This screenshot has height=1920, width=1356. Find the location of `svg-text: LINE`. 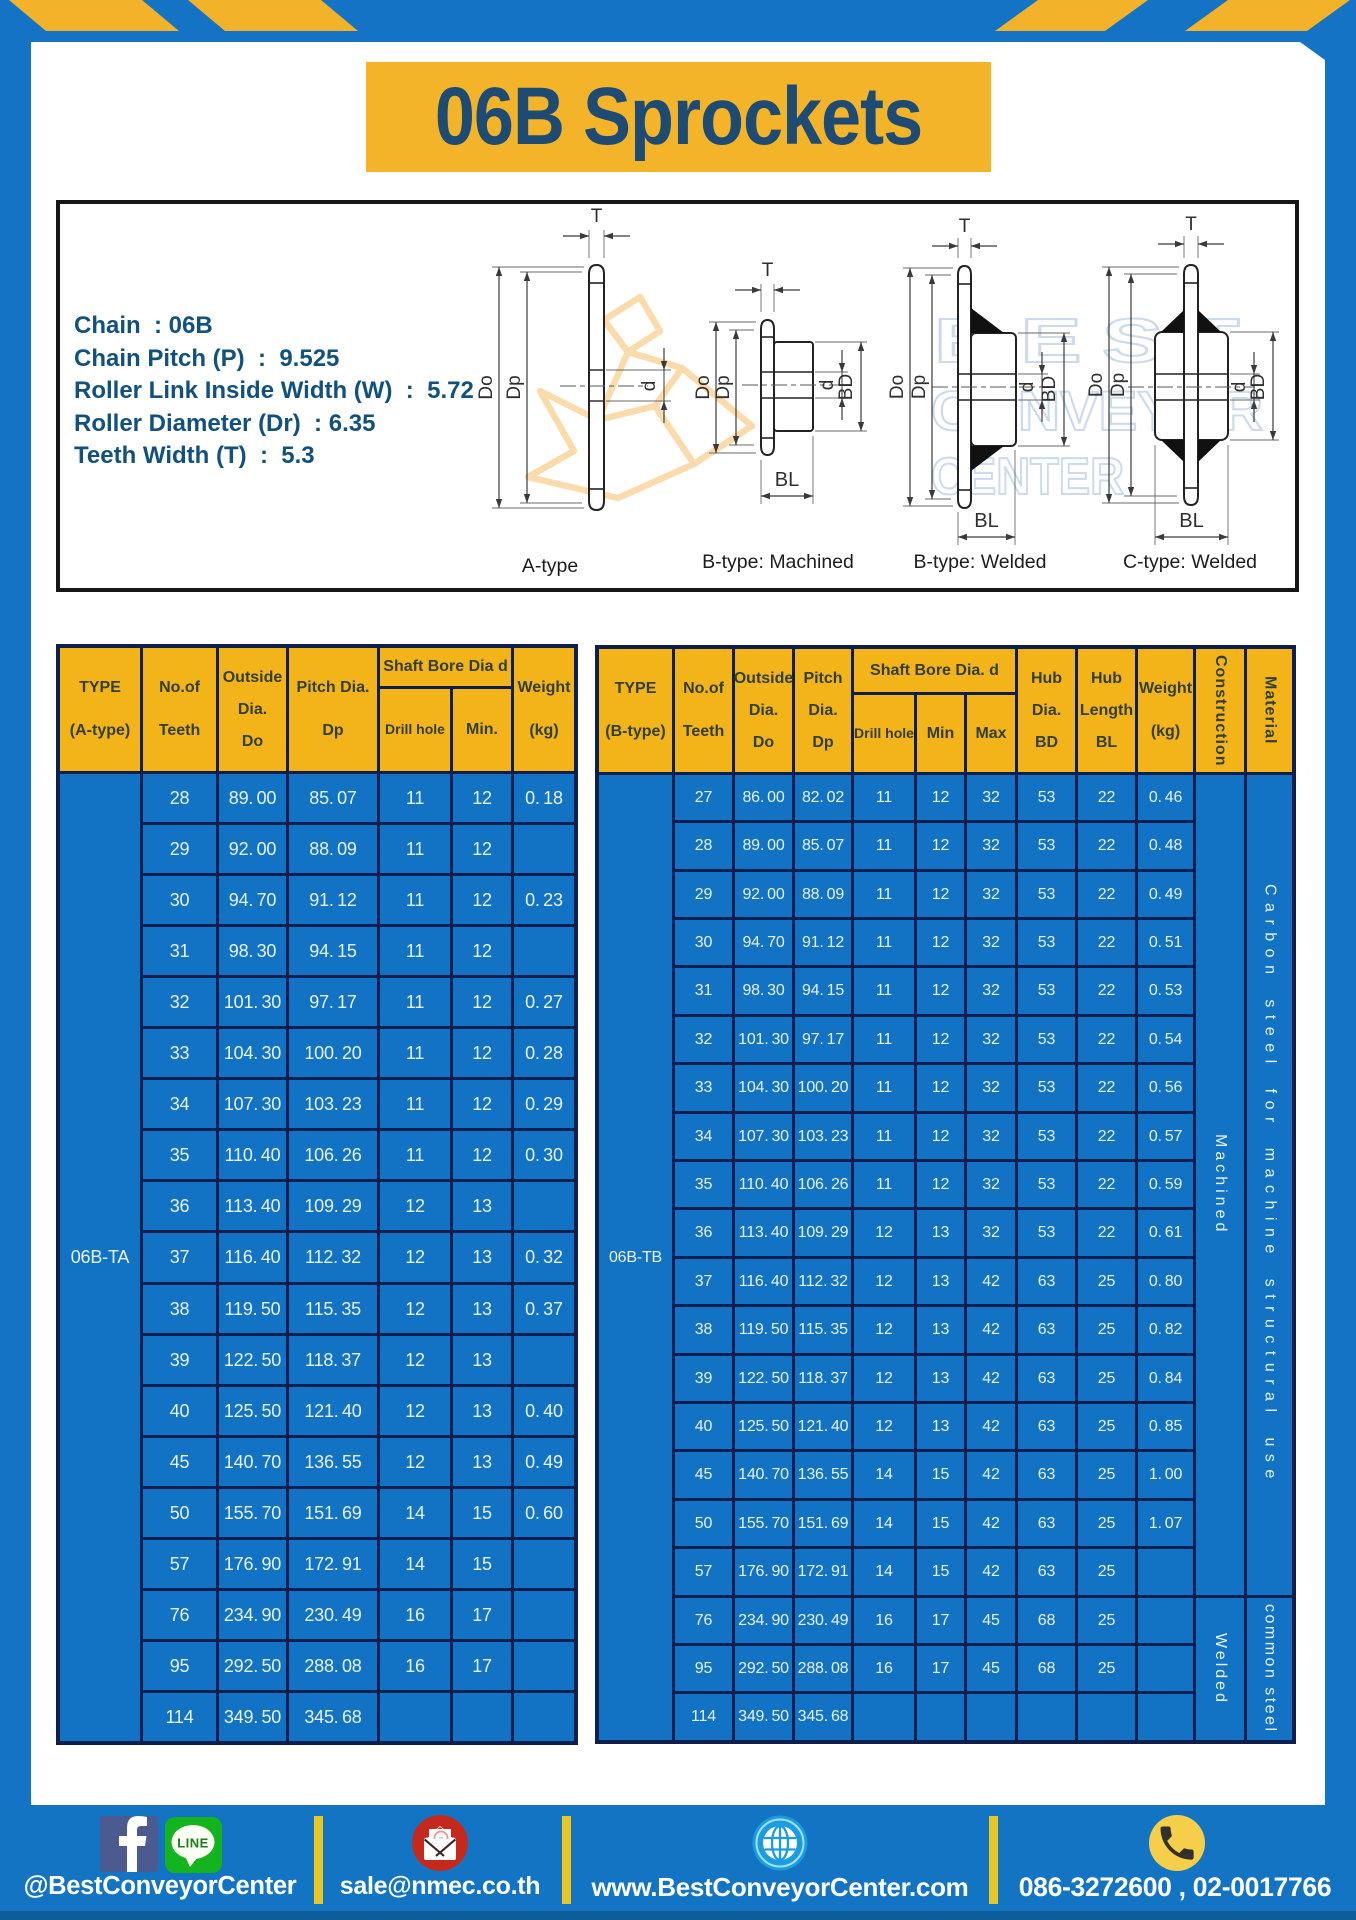

svg-text: LINE is located at coordinates (193, 1843).